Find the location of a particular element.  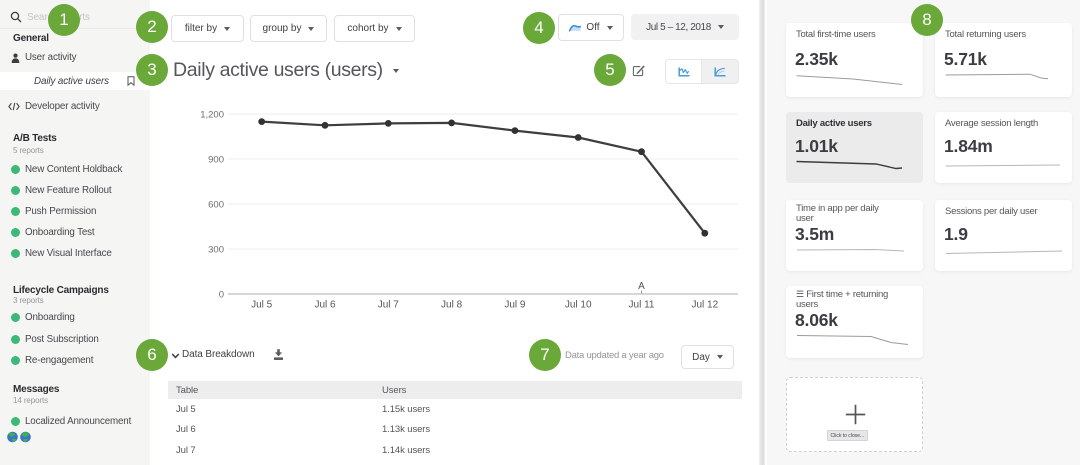

svg-text: Jul 9 is located at coordinates (515, 305).